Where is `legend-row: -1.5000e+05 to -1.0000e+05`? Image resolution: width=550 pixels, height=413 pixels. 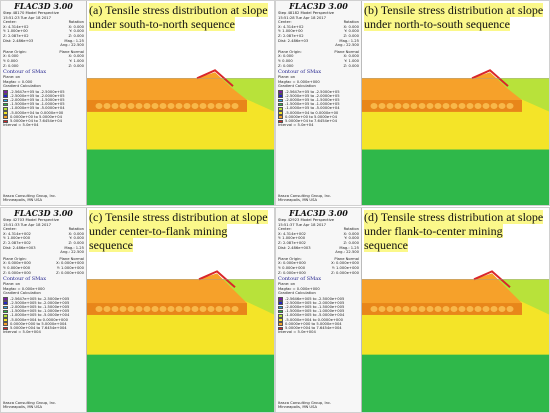 legend-row: -1.5000e+05 to -1.0000e+05 is located at coordinates (318, 104).